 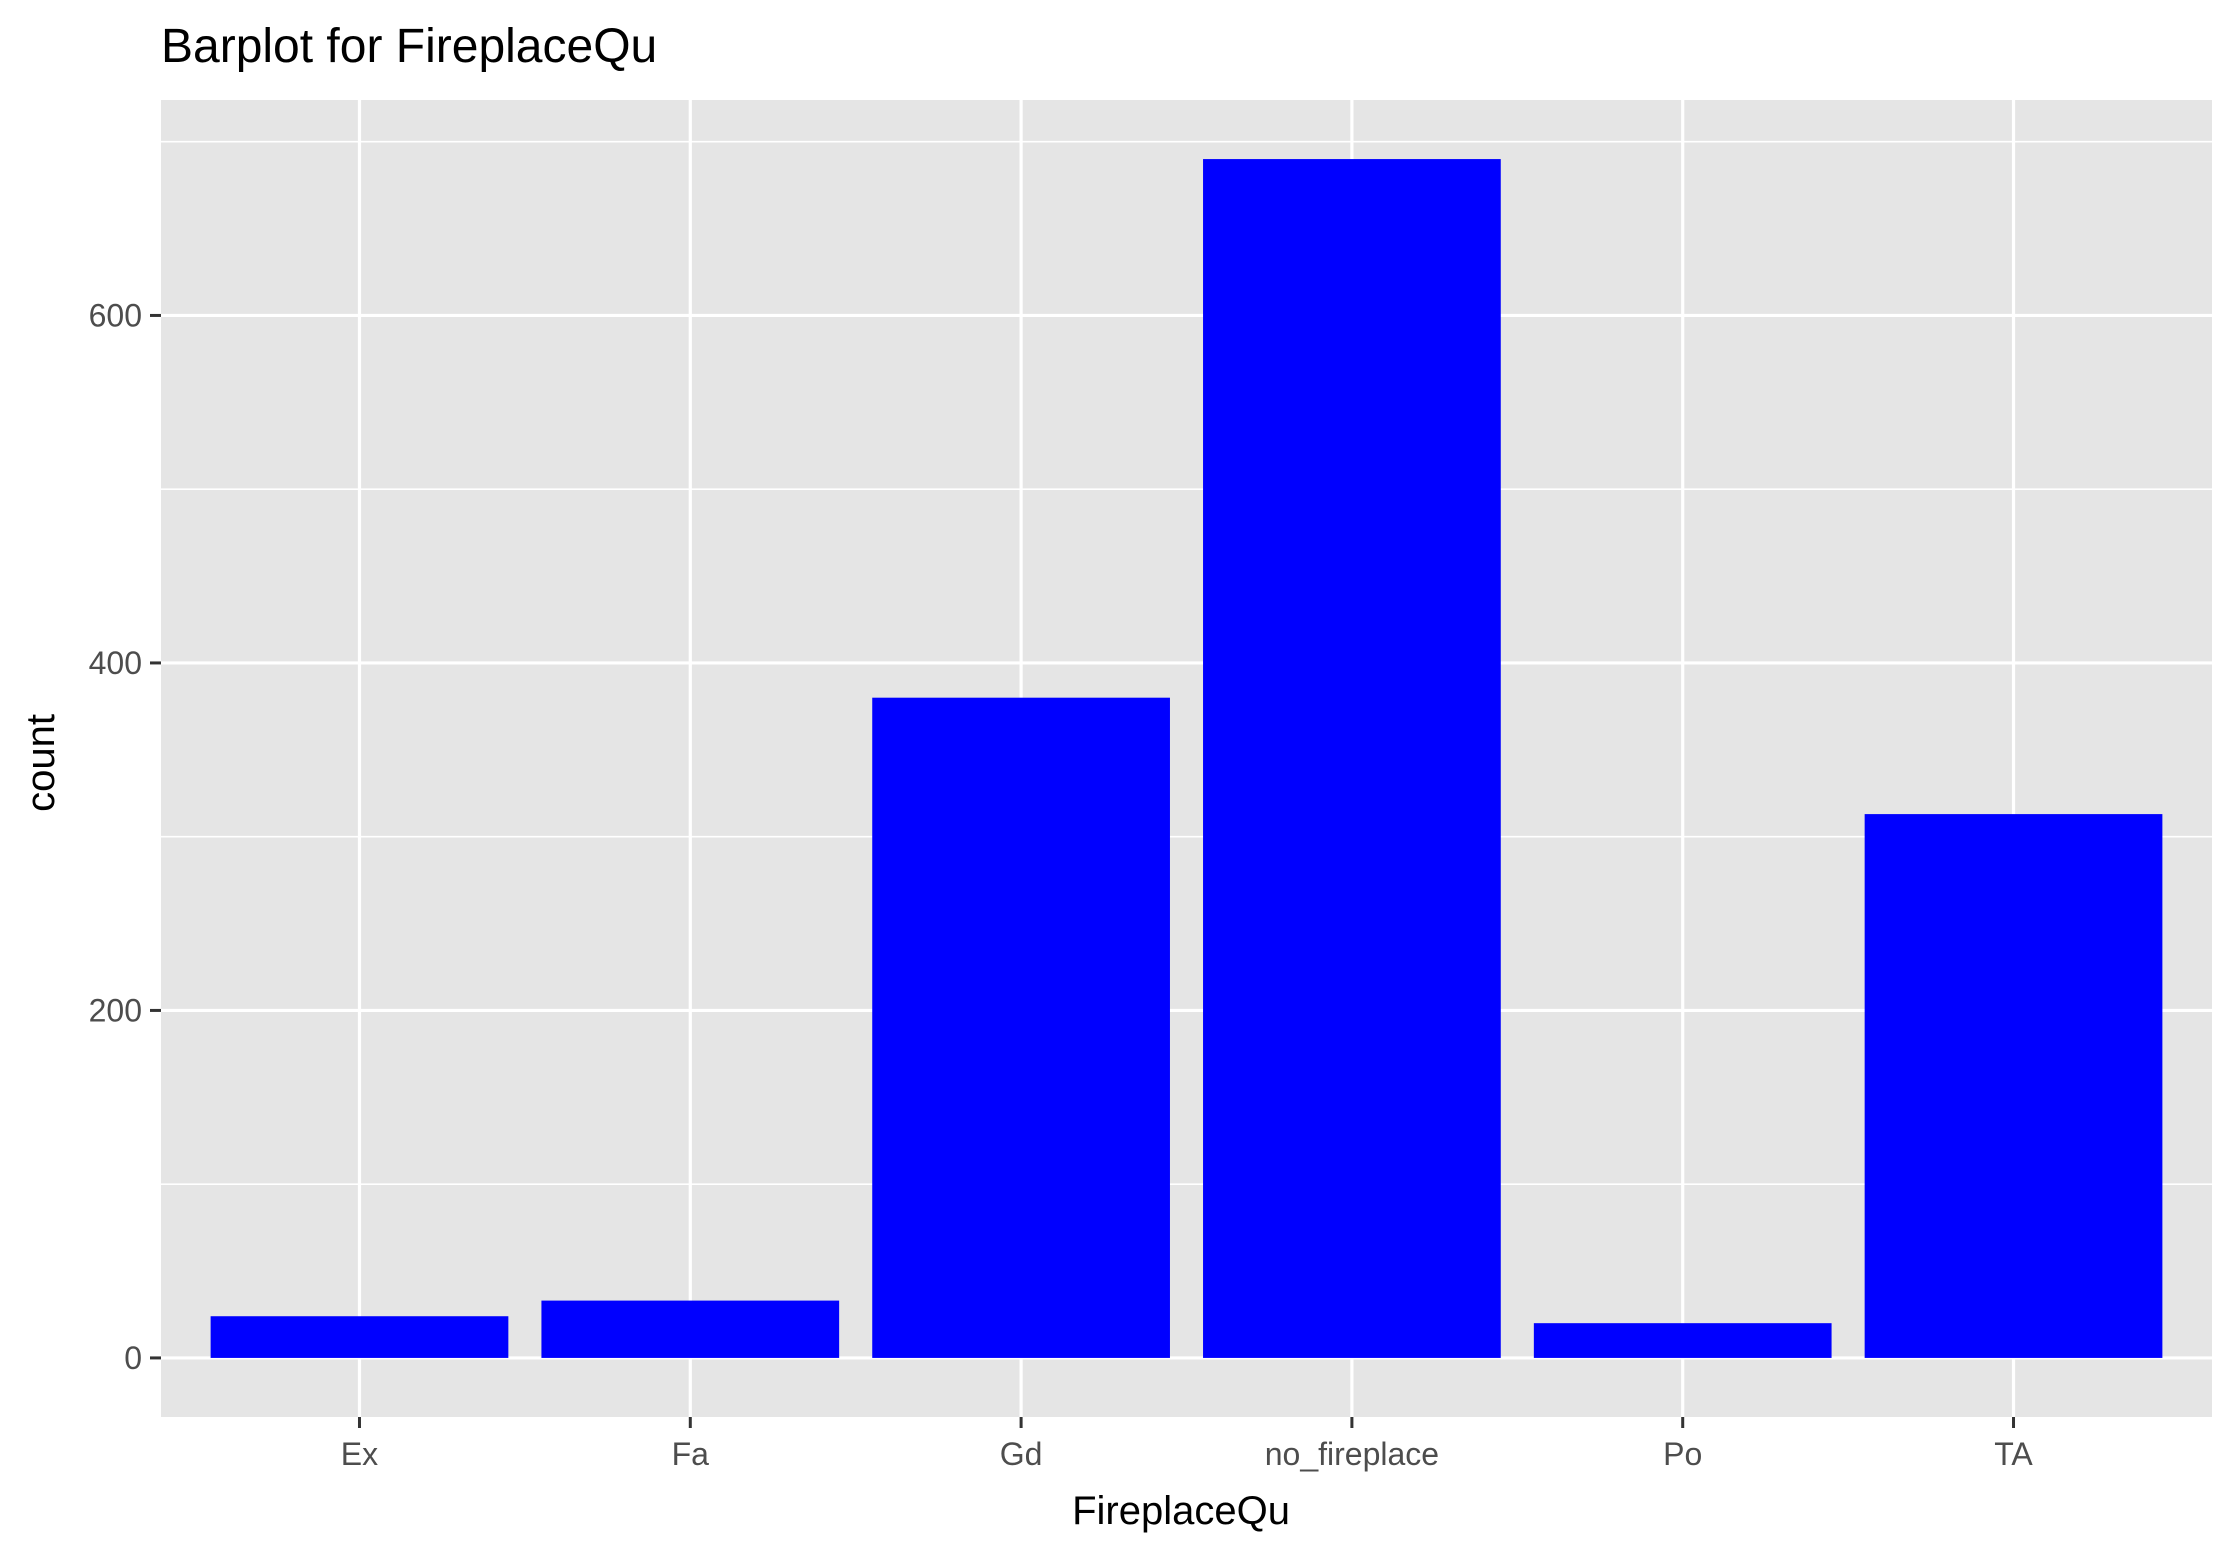 I want to click on y-axis-title: count, so click(x=41, y=763).